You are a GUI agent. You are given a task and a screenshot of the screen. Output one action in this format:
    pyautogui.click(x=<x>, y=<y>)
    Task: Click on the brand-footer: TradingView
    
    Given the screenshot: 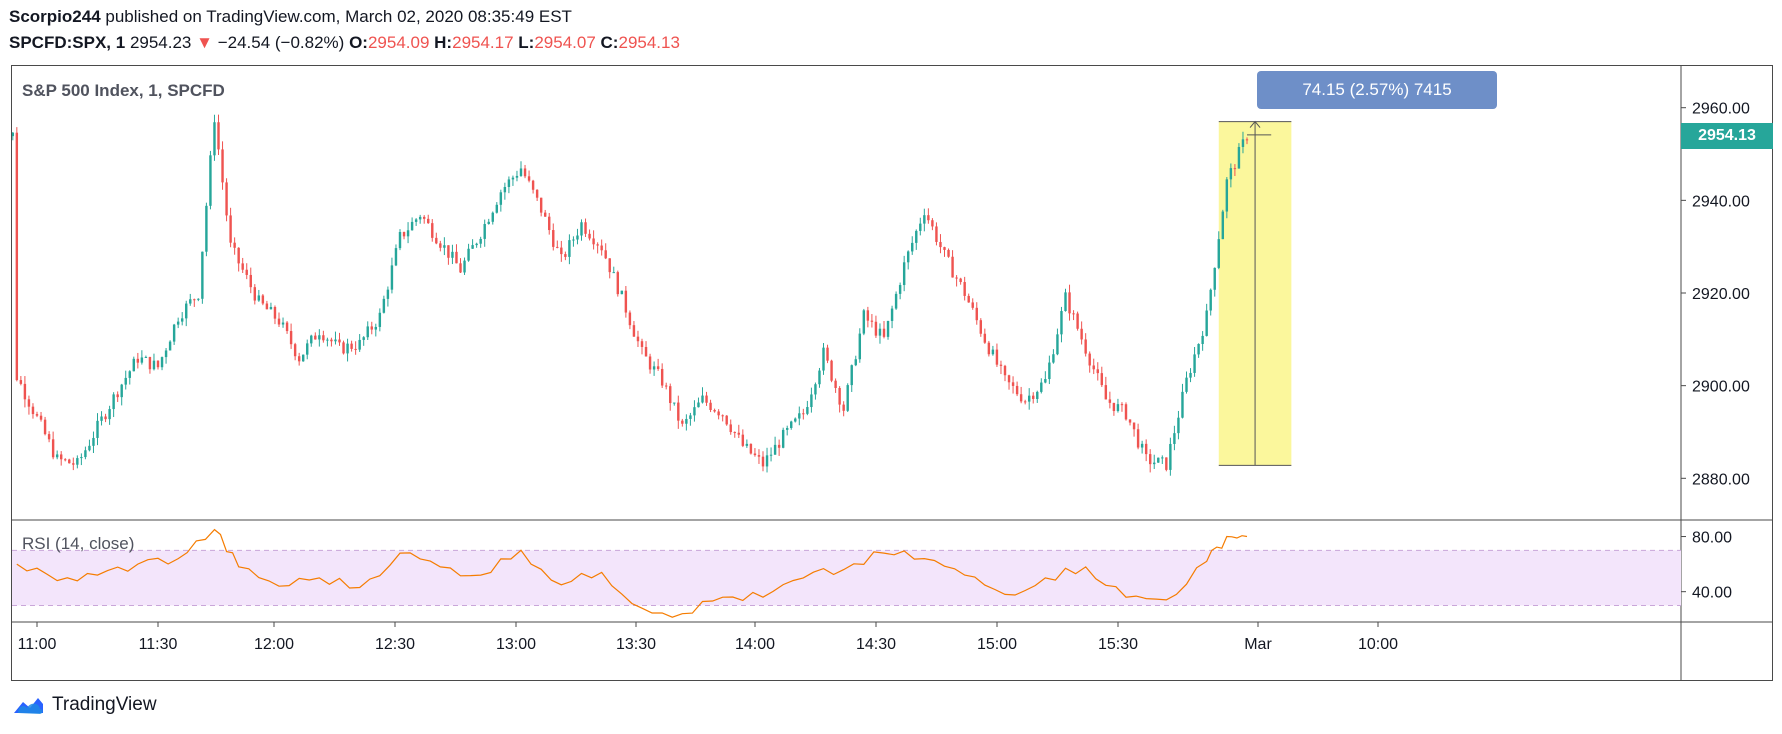 What is the action you would take?
    pyautogui.click(x=83, y=705)
    